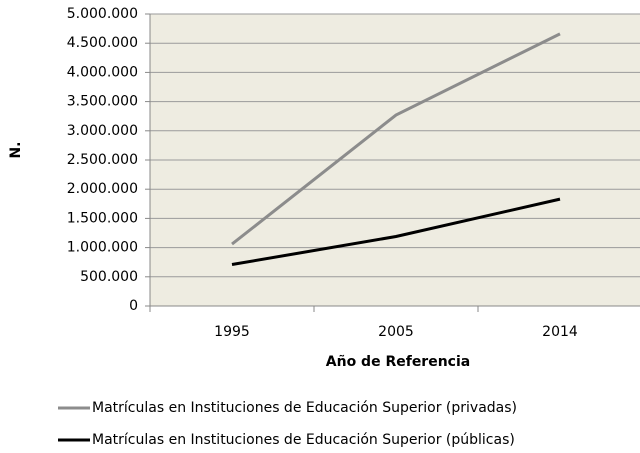  I want to click on x-tick-label: 1995, so click(232, 332).